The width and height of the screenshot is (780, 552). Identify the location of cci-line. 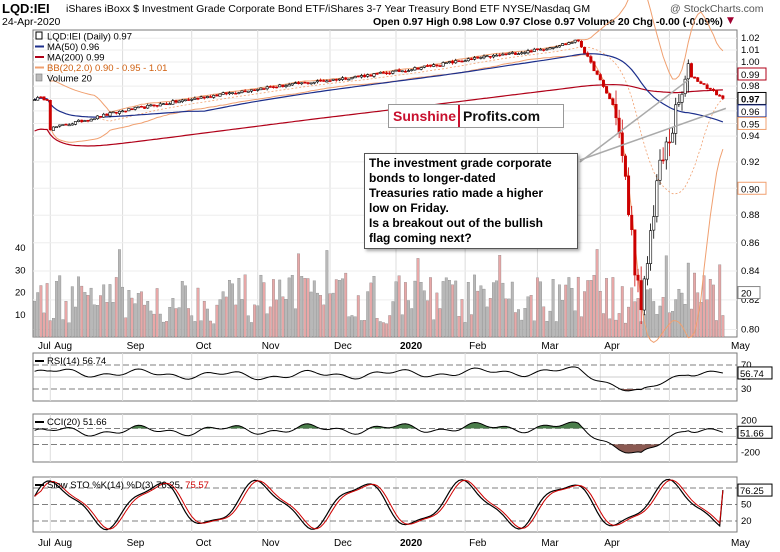
(379, 437).